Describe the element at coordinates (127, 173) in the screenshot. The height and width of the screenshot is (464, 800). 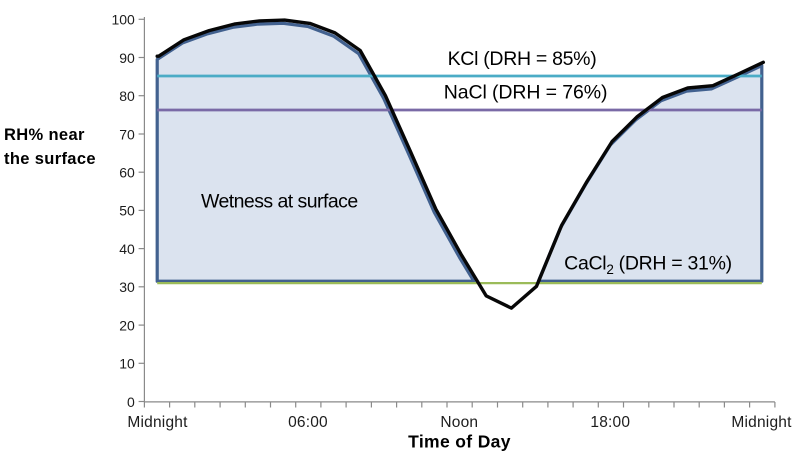
I see `svg-text: 60` at that location.